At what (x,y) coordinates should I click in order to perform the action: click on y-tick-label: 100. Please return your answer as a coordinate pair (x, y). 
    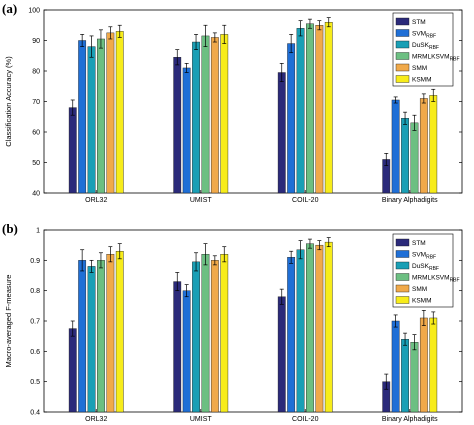
    Looking at the image, I should click on (34, 11).